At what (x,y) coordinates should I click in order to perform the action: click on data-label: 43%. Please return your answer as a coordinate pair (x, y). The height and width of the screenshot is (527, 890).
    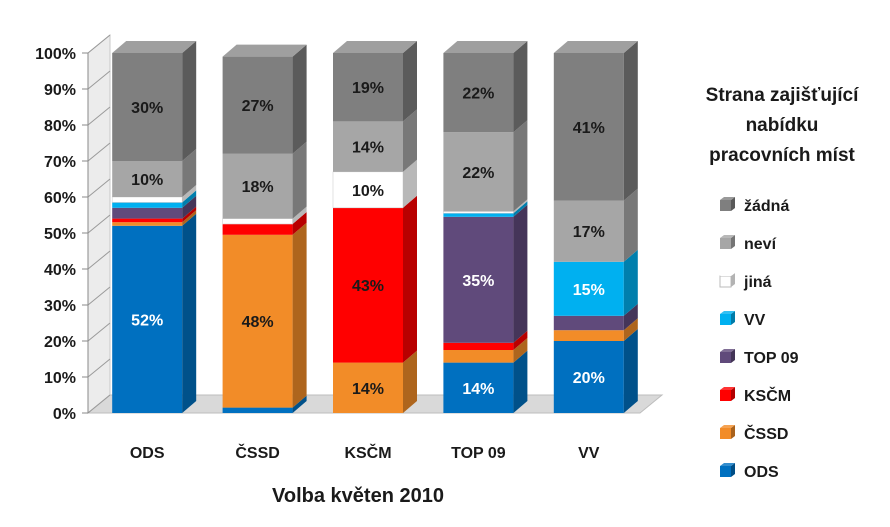
    Looking at the image, I should click on (368, 286).